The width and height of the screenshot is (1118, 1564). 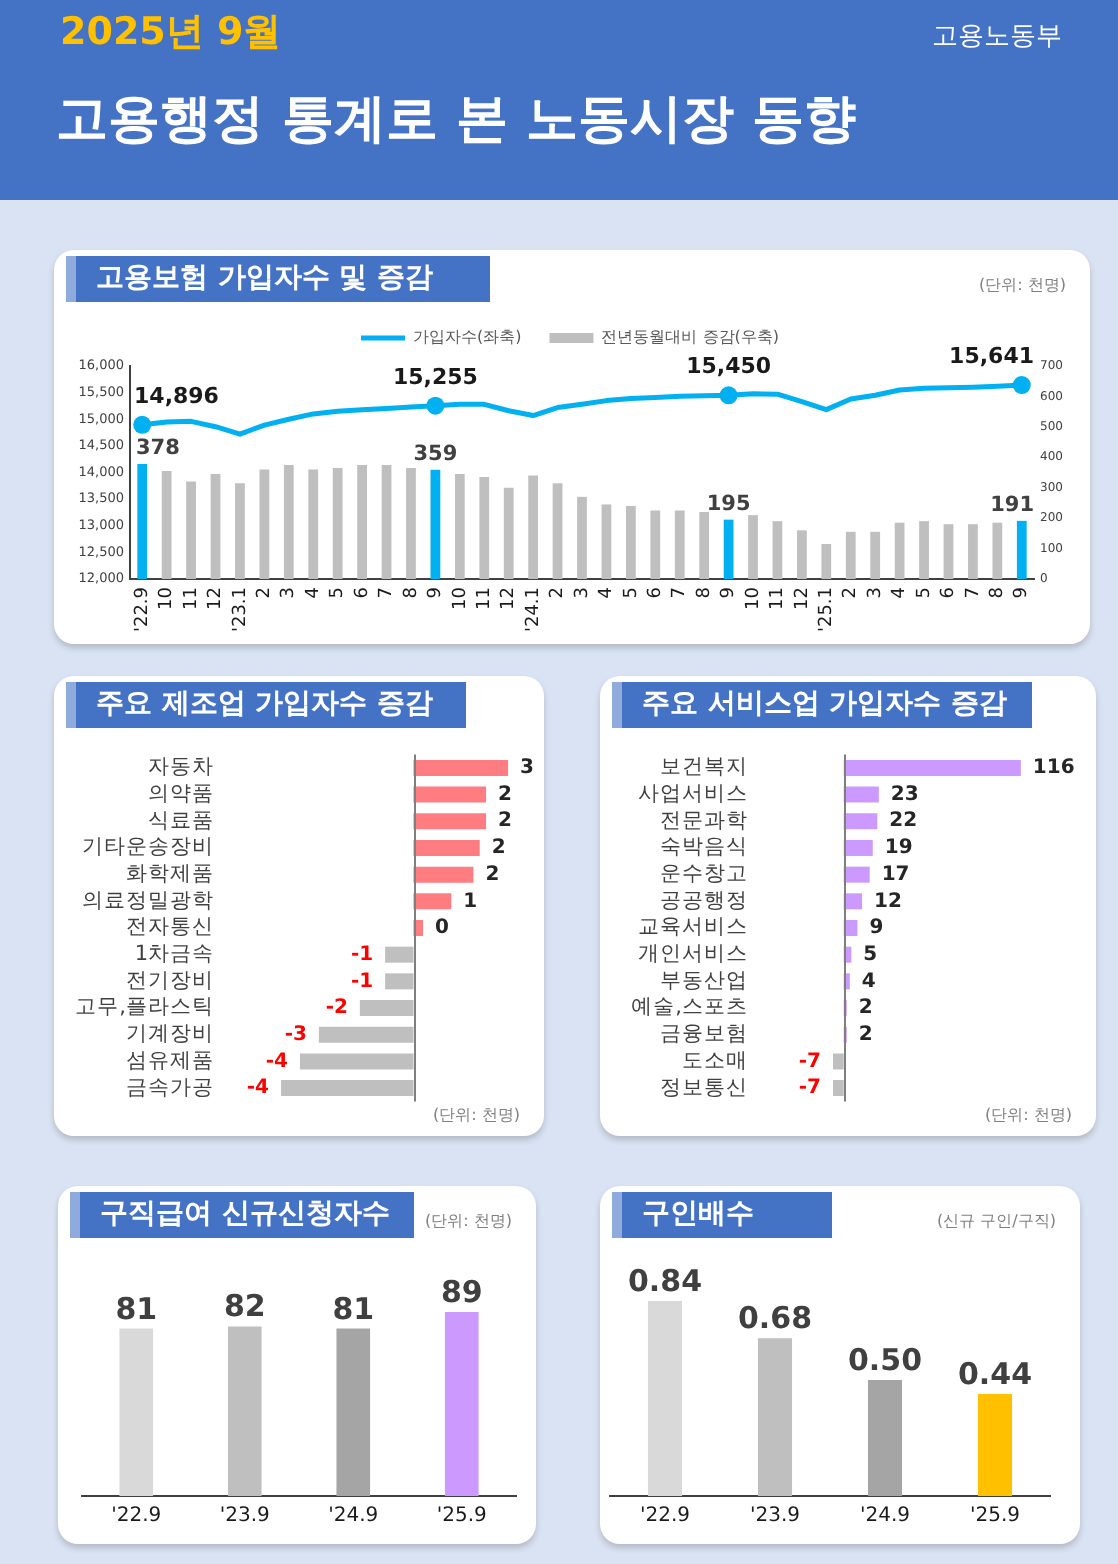 I want to click on y-tick-label: 전자통신, so click(x=170, y=927).